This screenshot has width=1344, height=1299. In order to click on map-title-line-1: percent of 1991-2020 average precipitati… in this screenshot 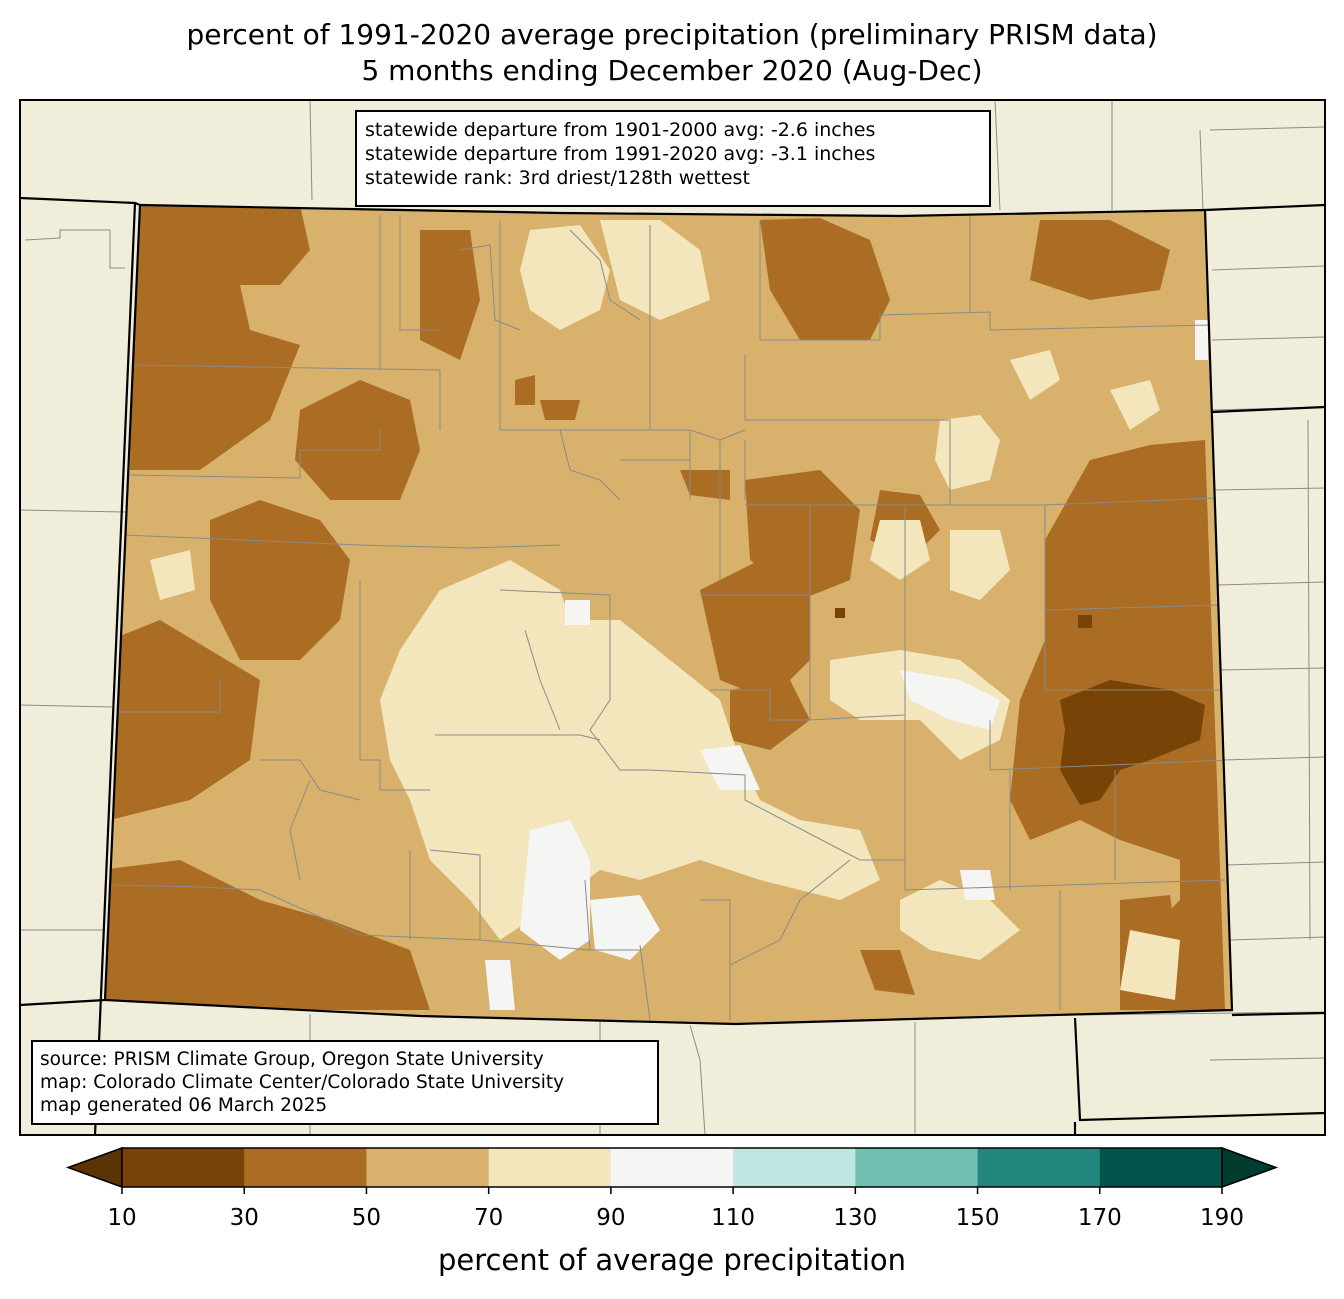, I will do `click(672, 34)`.